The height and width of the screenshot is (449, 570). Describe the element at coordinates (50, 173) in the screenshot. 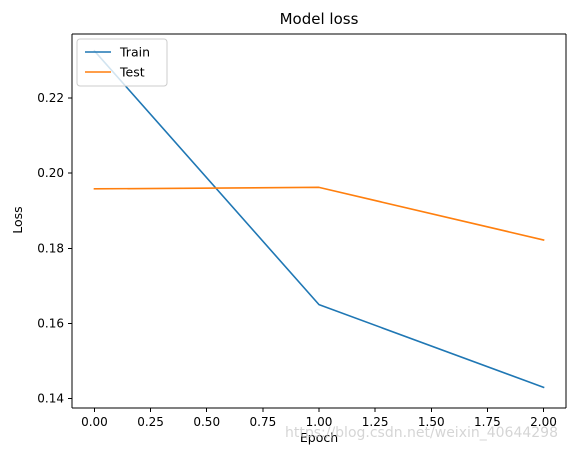

I see `y-tick-label: 0.20` at that location.